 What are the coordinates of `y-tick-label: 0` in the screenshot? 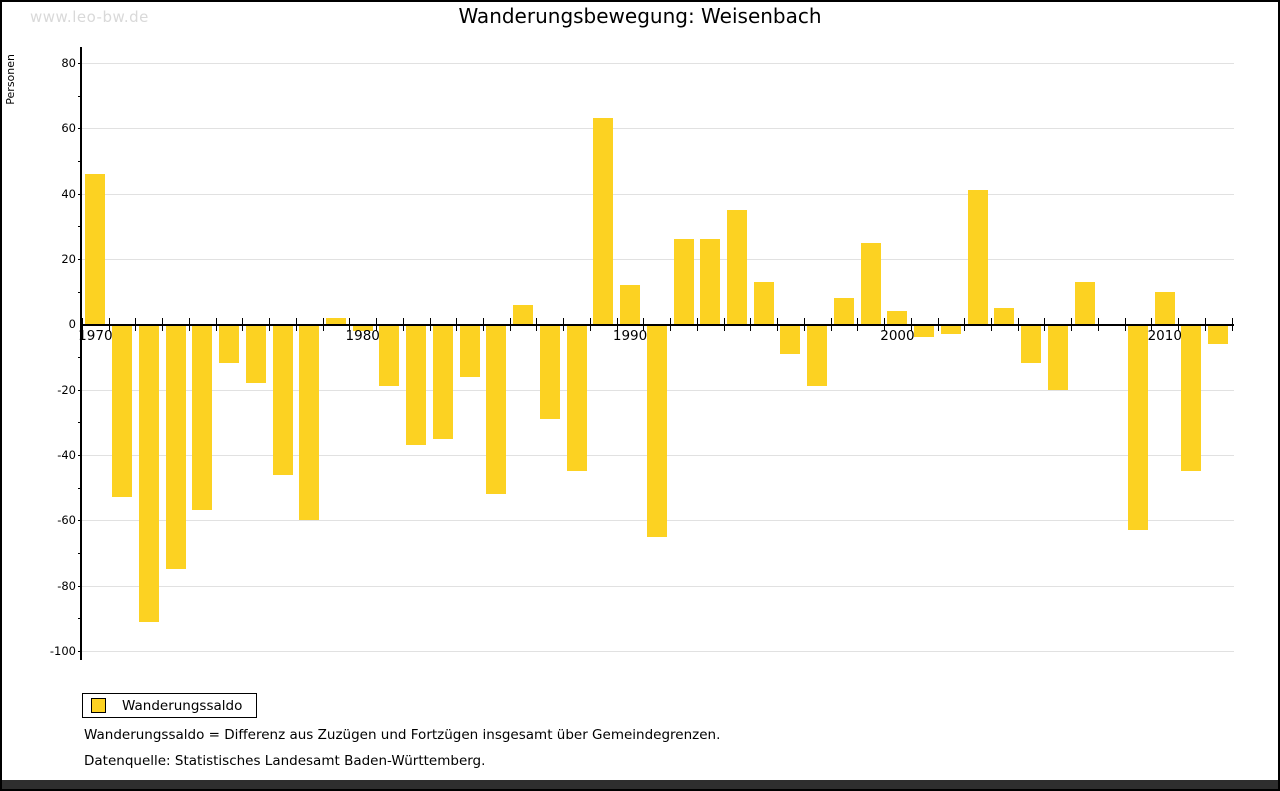 It's located at (72, 324).